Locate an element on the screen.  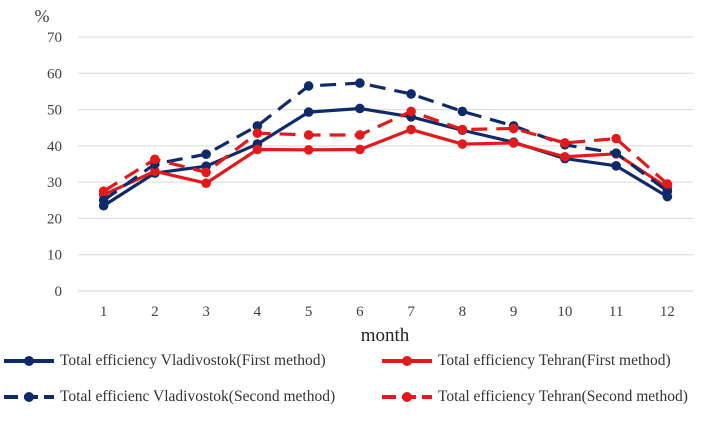
x-tick-label: 8 is located at coordinates (463, 312).